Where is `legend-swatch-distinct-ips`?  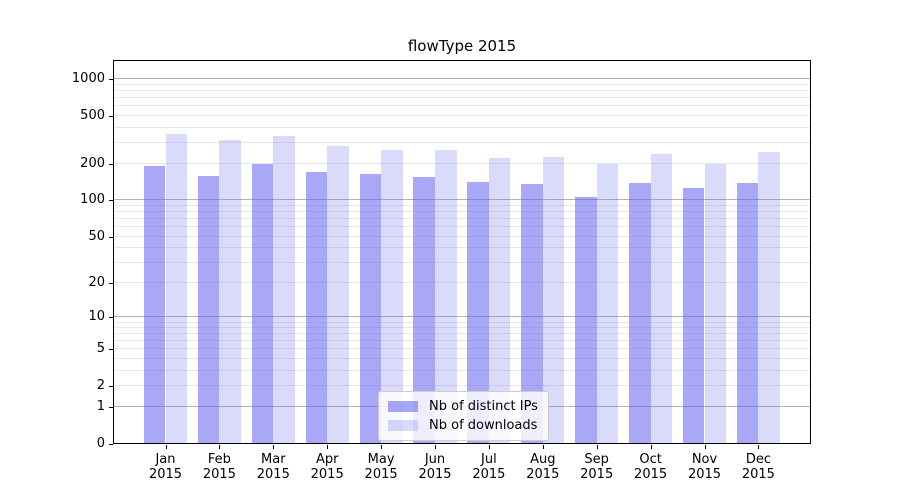
legend-swatch-distinct-ips is located at coordinates (403, 406).